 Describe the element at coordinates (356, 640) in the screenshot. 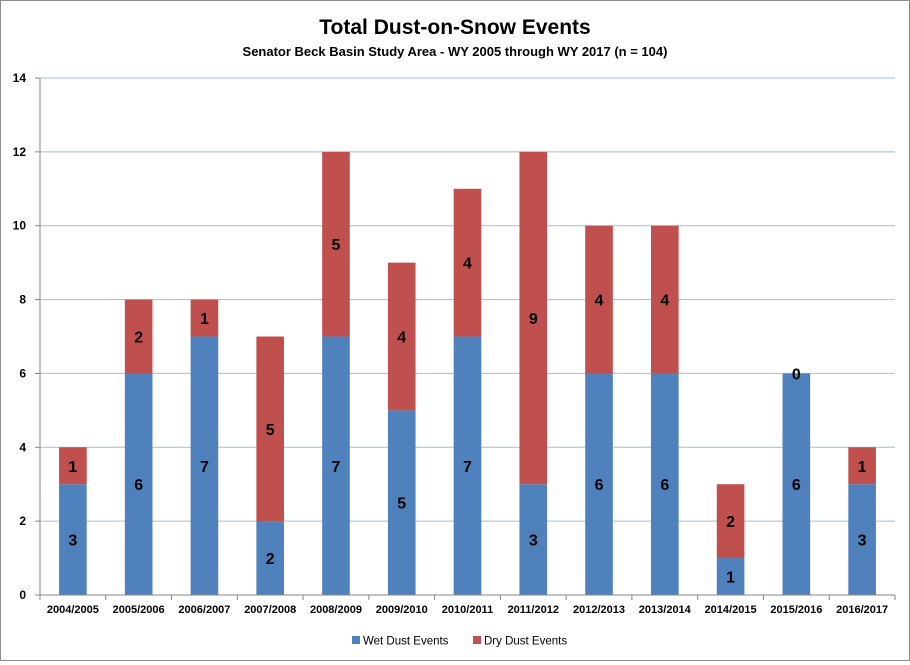

I see `legend-swatch-wet` at that location.